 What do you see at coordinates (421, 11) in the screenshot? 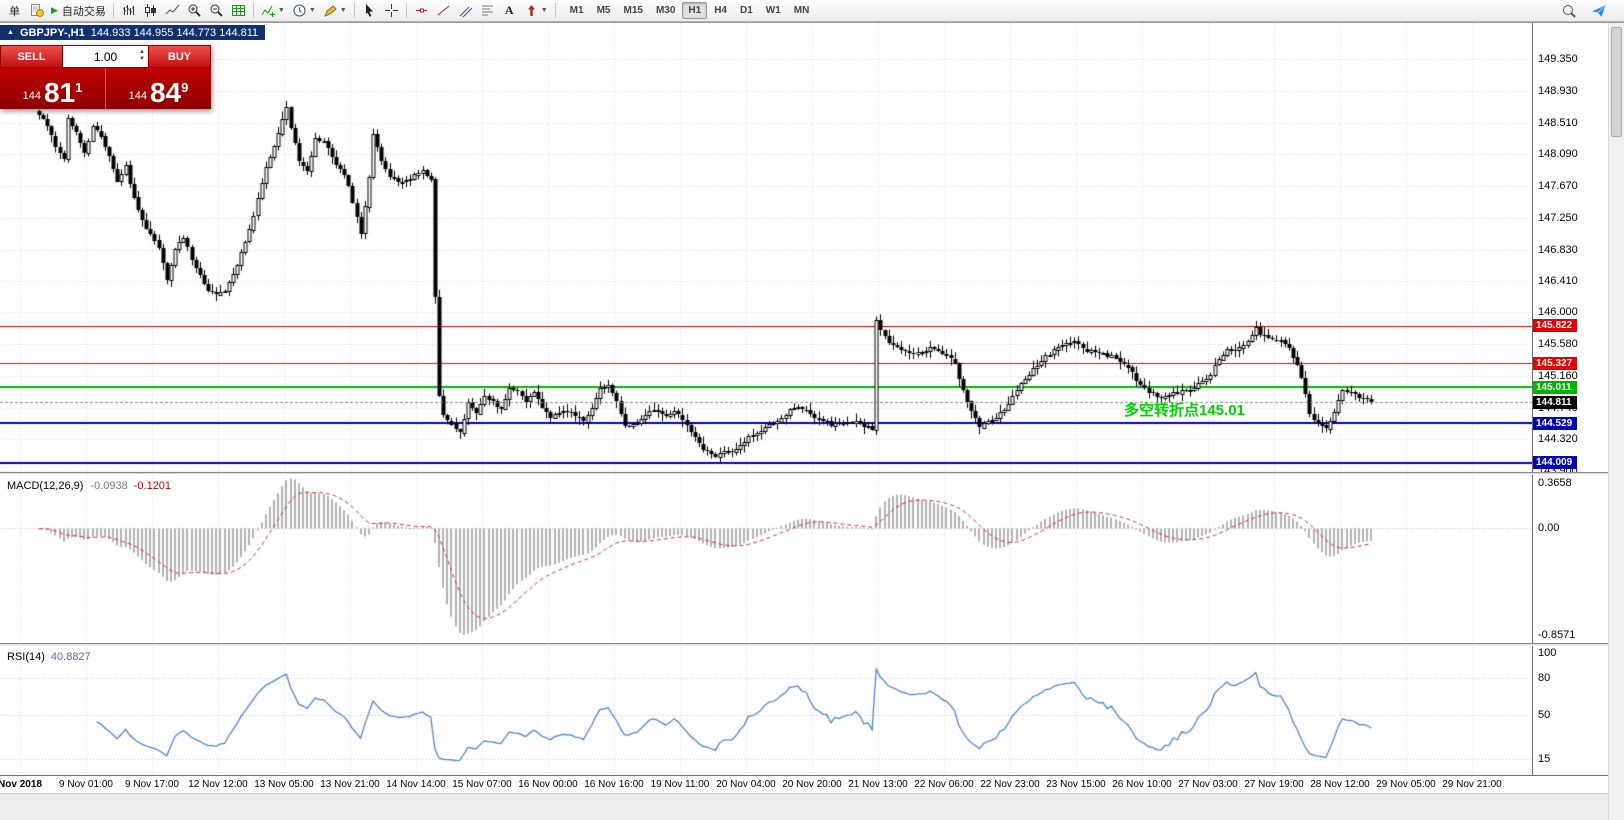
I see `horizontal-line-tool` at bounding box center [421, 11].